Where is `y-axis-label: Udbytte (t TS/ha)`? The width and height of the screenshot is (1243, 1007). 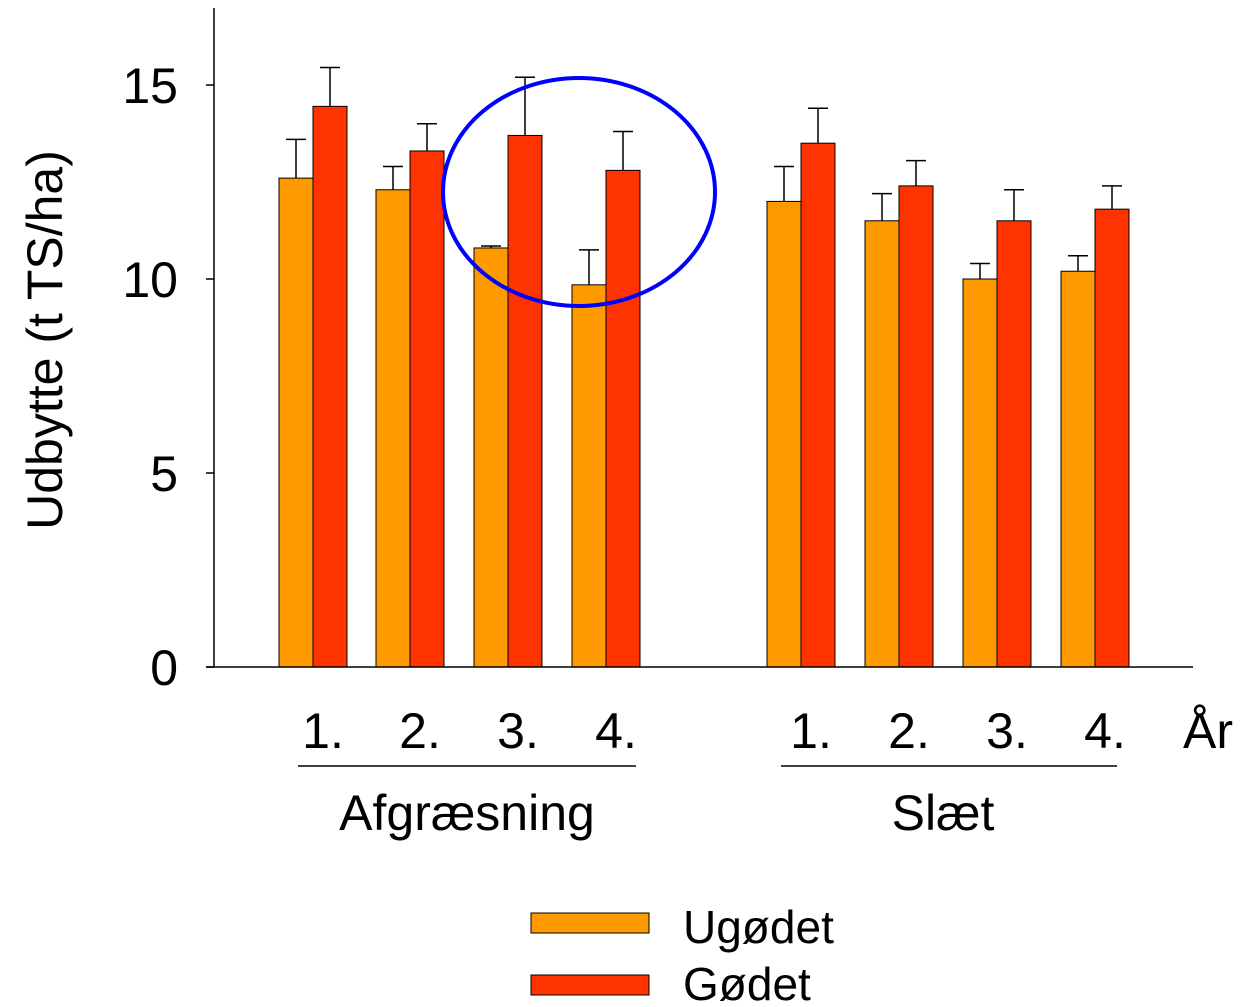
y-axis-label: Udbytte (t TS/ha) is located at coordinates (45, 340).